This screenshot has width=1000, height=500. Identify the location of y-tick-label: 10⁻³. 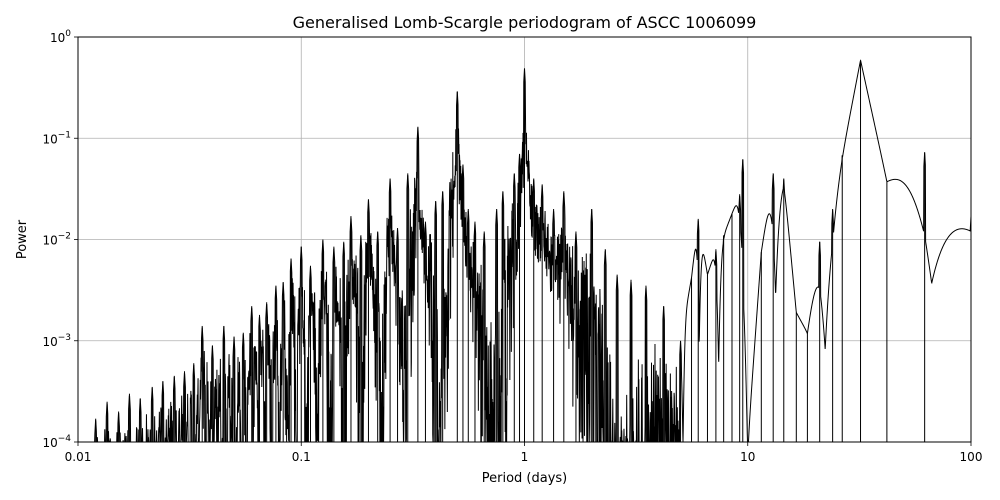
(56, 341).